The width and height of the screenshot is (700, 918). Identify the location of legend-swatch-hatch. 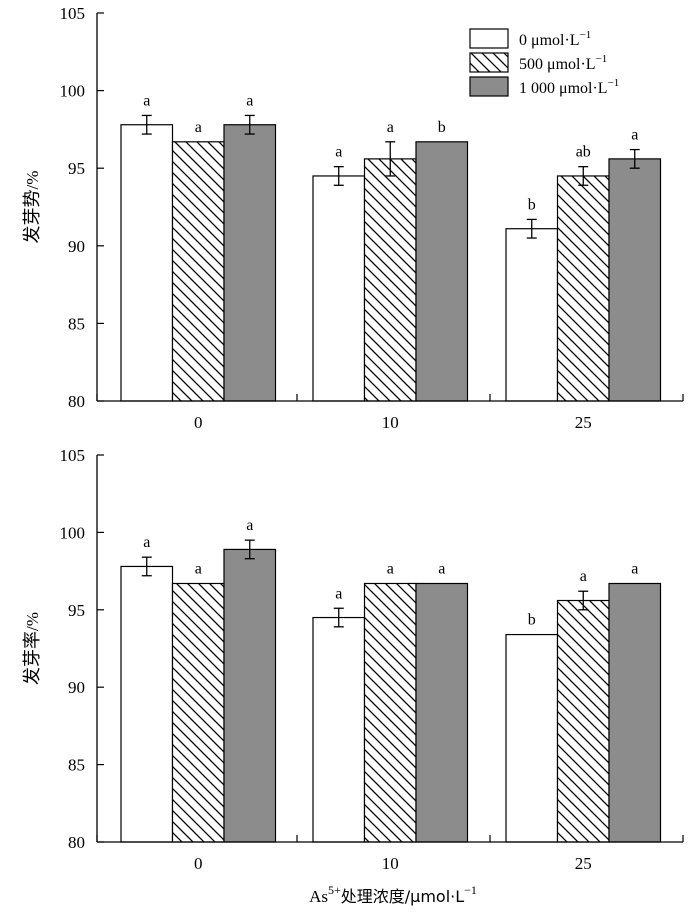
(489, 62).